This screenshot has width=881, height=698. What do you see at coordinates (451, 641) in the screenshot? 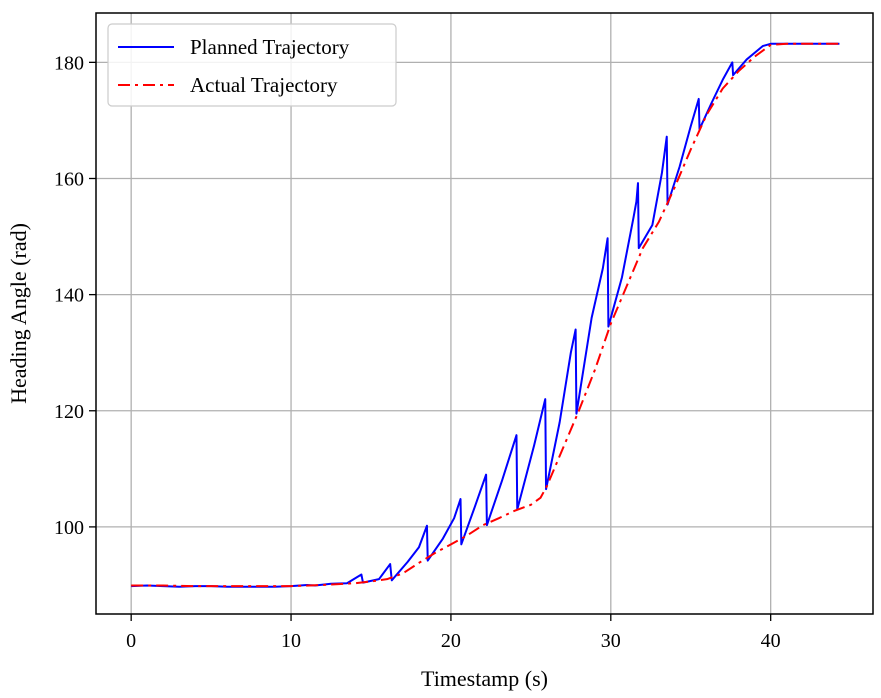
I see `x-tick-label: 20` at bounding box center [451, 641].